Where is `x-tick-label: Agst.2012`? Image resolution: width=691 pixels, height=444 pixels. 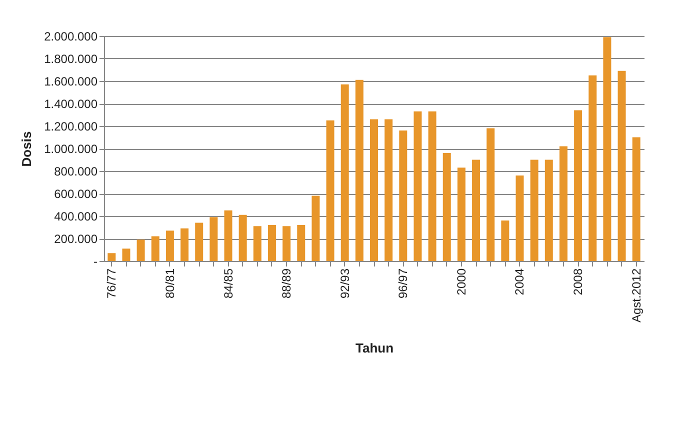 x-tick-label: Agst.2012 is located at coordinates (636, 295).